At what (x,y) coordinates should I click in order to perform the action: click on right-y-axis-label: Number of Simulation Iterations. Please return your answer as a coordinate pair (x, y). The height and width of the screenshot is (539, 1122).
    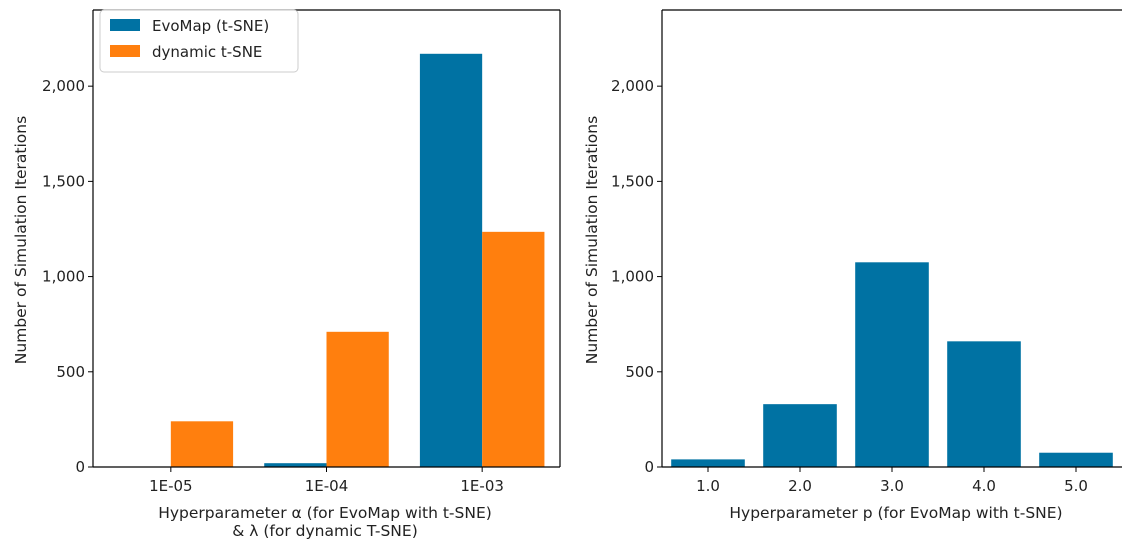
    Looking at the image, I should click on (592, 240).